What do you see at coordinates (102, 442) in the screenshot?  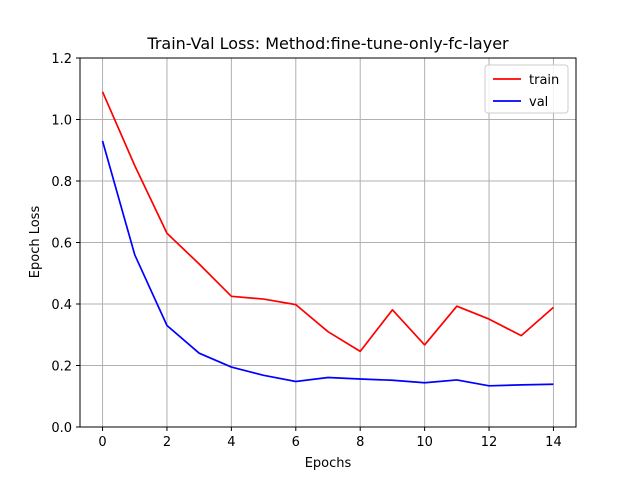 I see `x-tick-label: 0` at bounding box center [102, 442].